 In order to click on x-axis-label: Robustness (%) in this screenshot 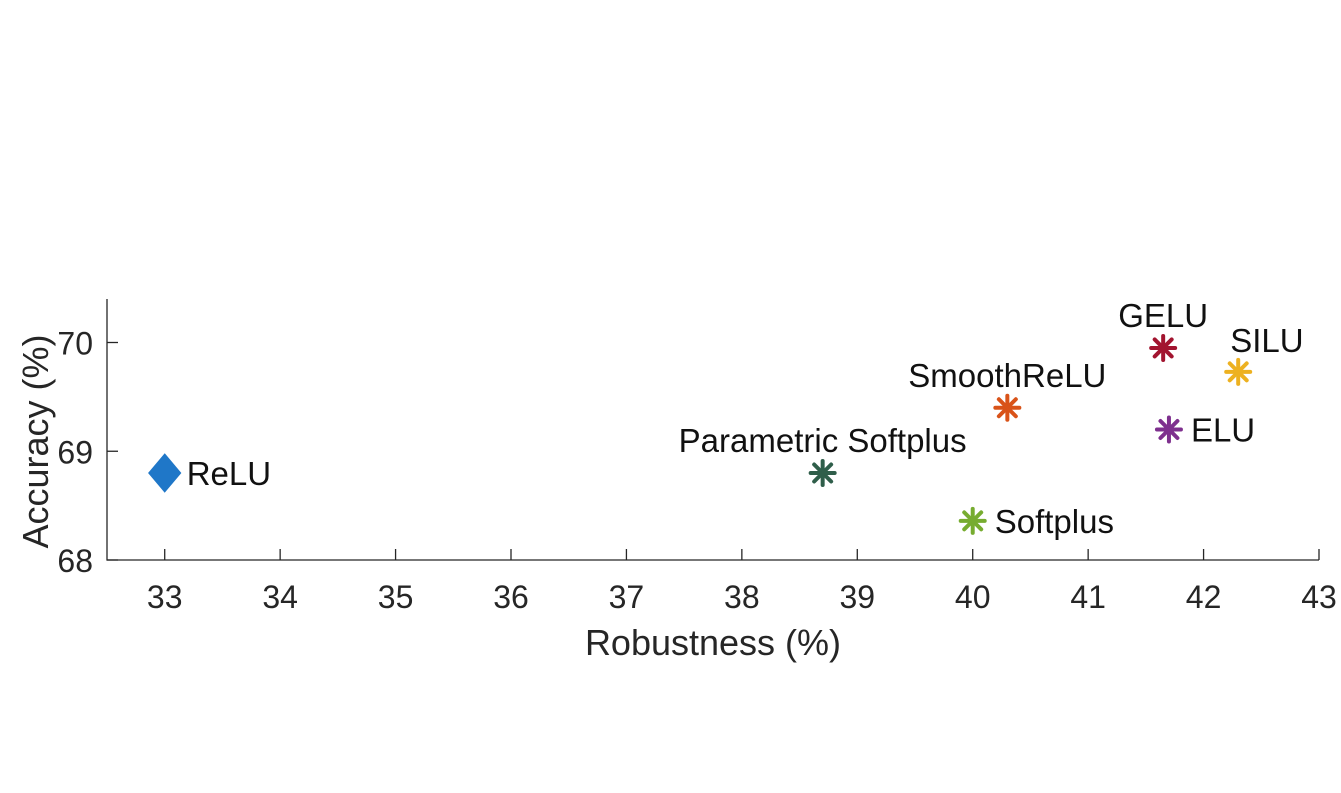, I will do `click(713, 642)`.